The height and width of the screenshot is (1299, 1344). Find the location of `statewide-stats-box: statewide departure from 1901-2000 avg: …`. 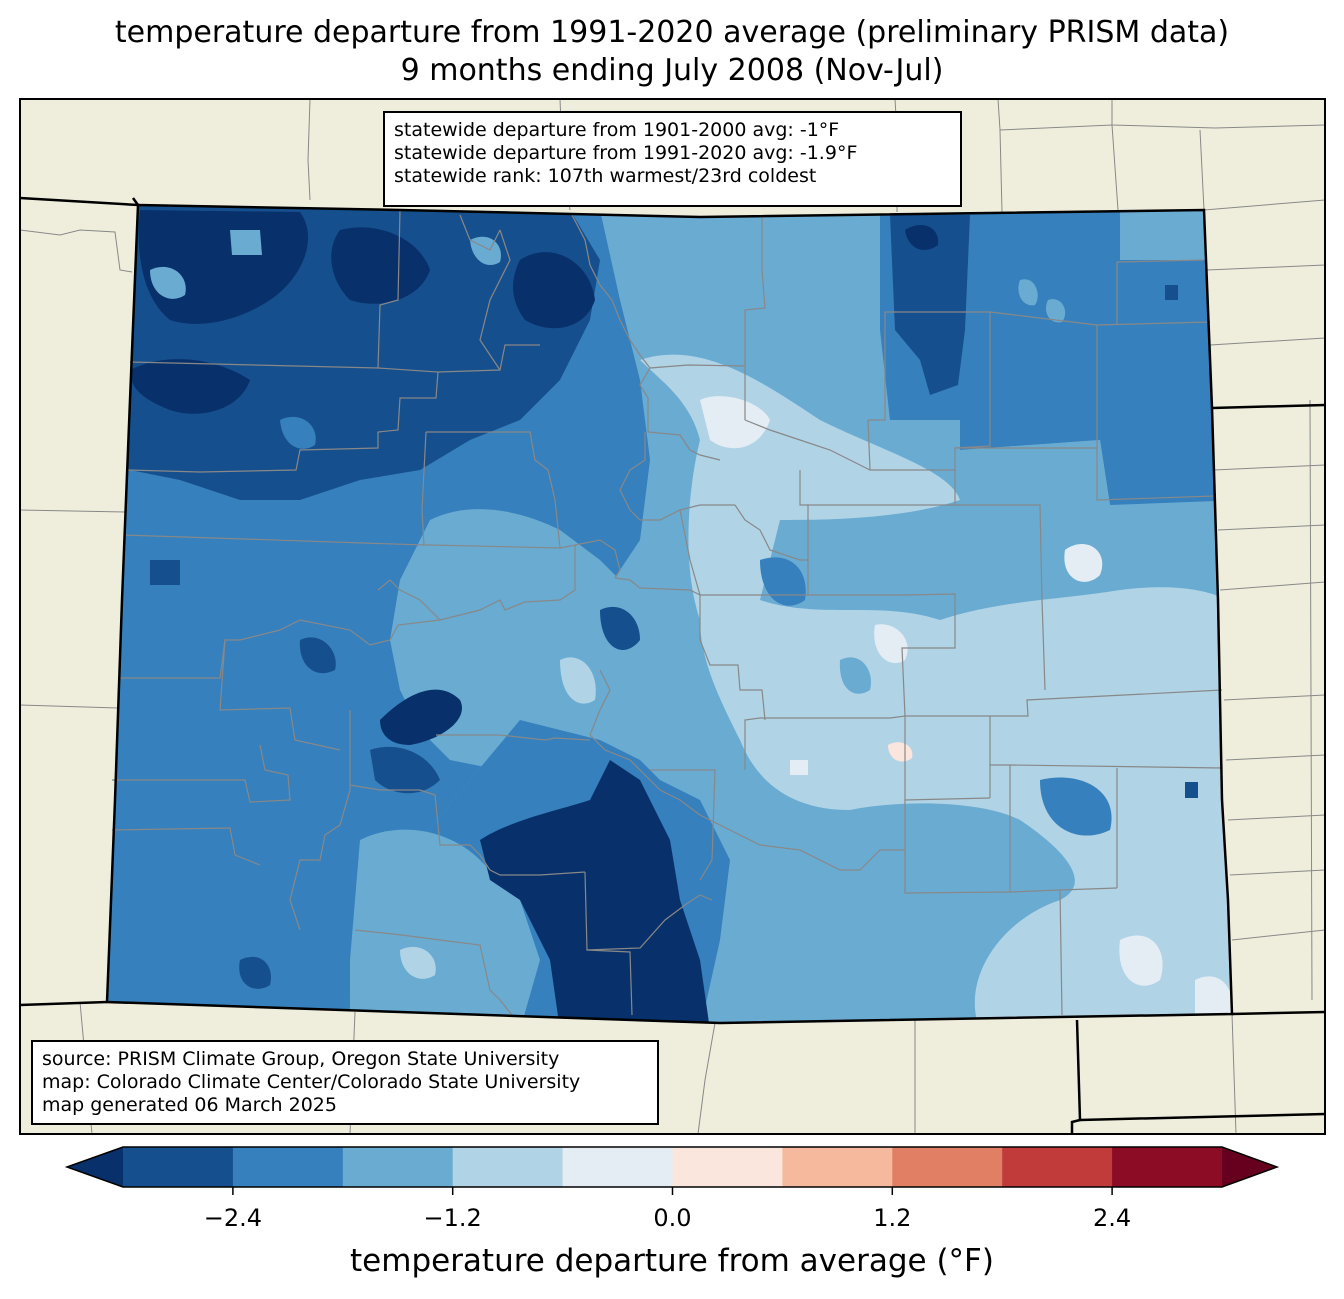

statewide-stats-box: statewide departure from 1901-2000 avg: … is located at coordinates (672, 159).